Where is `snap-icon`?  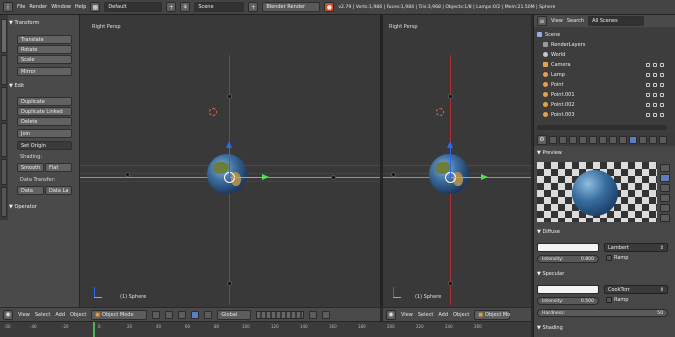
snap-icon is located at coordinates (326, 314).